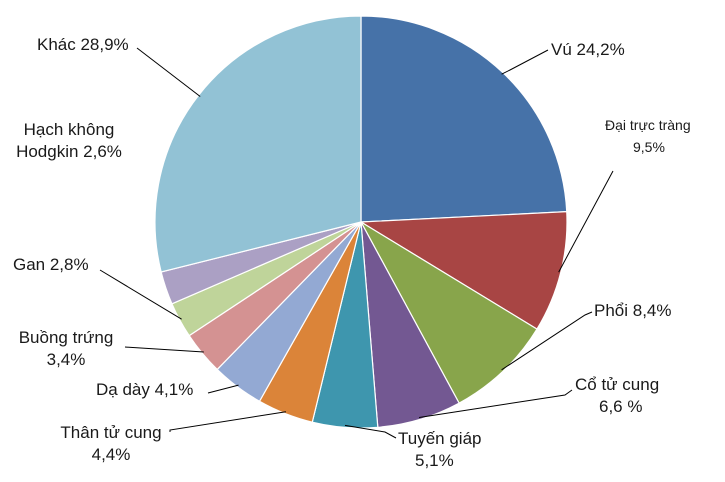  Describe the element at coordinates (633, 310) in the screenshot. I see `slice-label-2: Phổi 8,4%` at that location.